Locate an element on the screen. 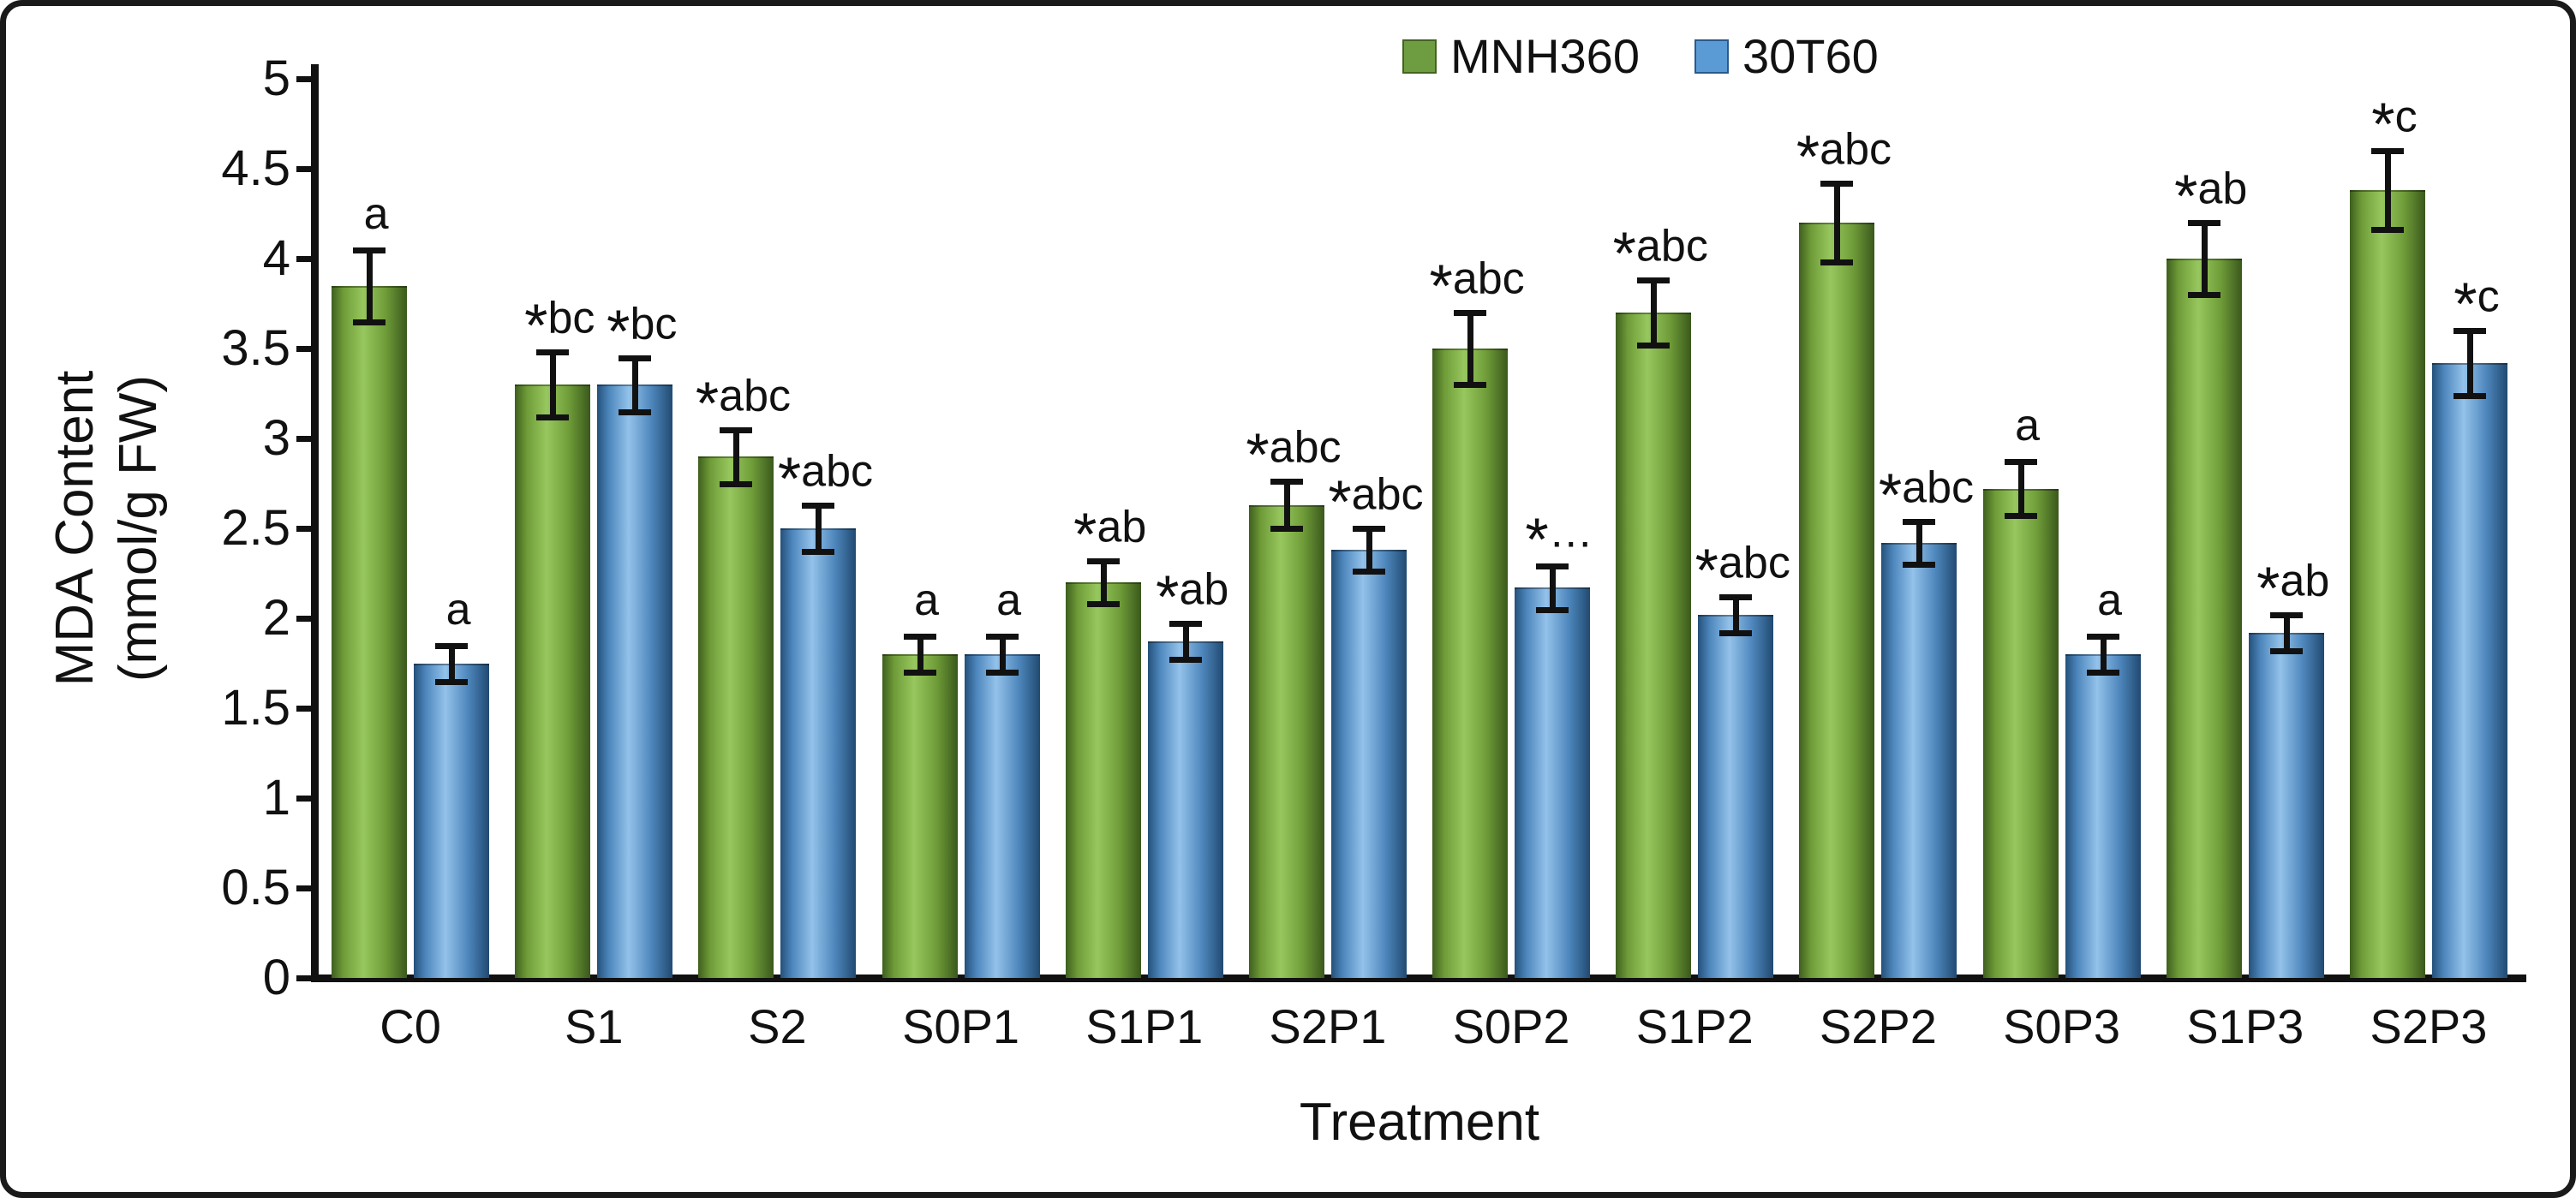 The image size is (2576, 1198). bar-mnh360-s1 is located at coordinates (553, 681).